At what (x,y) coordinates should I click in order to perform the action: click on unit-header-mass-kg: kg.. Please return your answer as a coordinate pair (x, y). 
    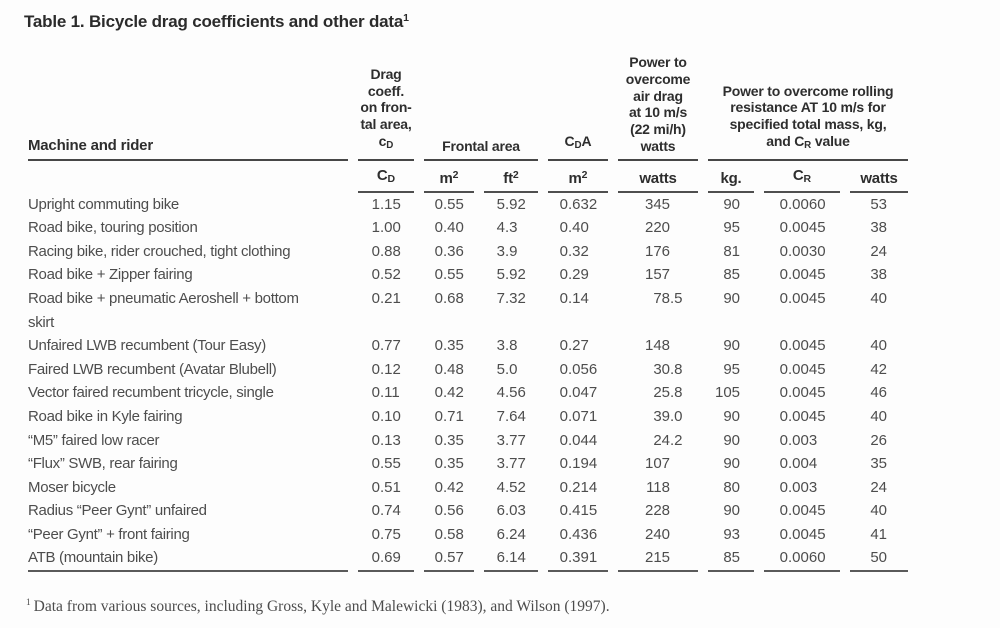
    Looking at the image, I should click on (731, 177).